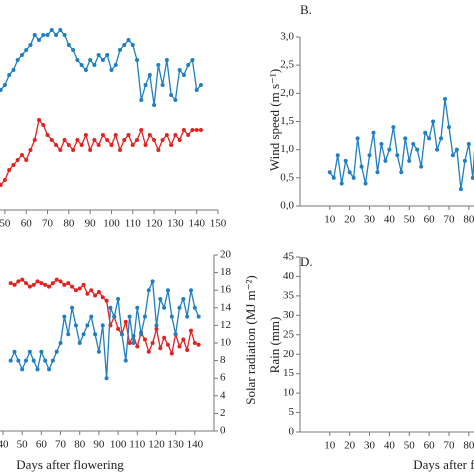  What do you see at coordinates (223, 395) in the screenshot?
I see `y2-tick-label: 4` at bounding box center [223, 395].